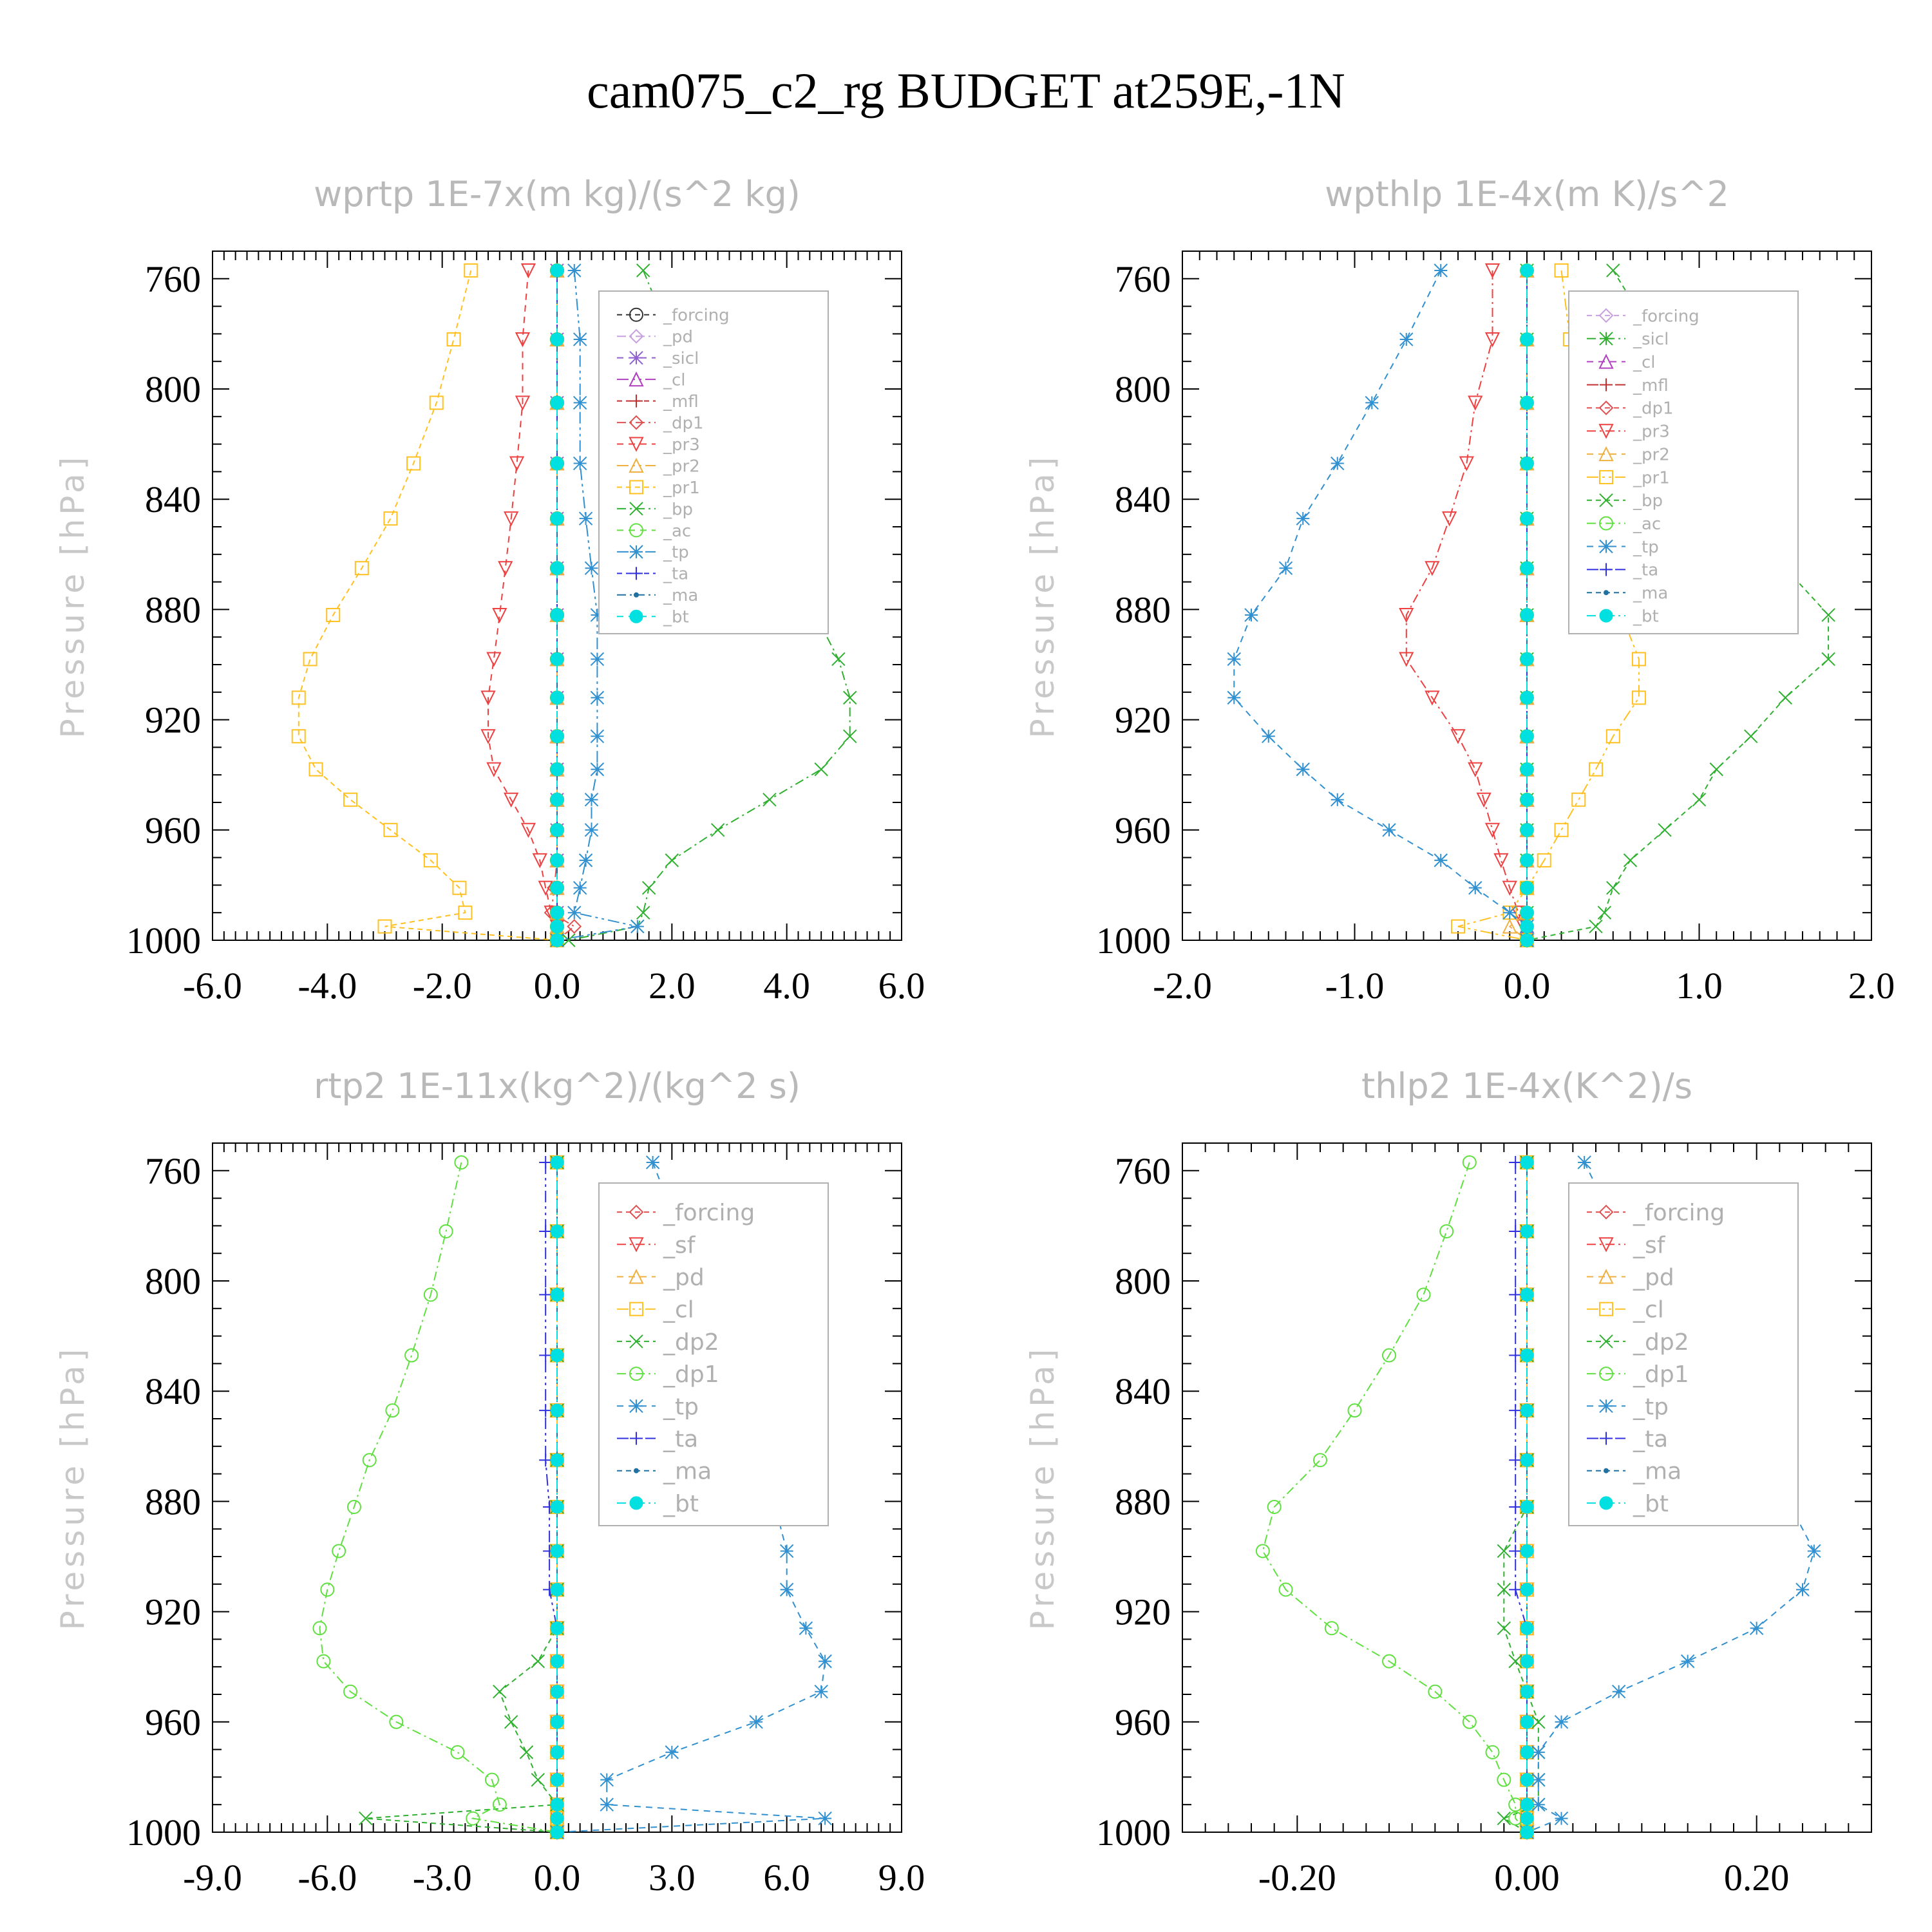 Image resolution: width=1932 pixels, height=1932 pixels. Describe the element at coordinates (1700, 986) in the screenshot. I see `x-tick-label: 1.0` at that location.